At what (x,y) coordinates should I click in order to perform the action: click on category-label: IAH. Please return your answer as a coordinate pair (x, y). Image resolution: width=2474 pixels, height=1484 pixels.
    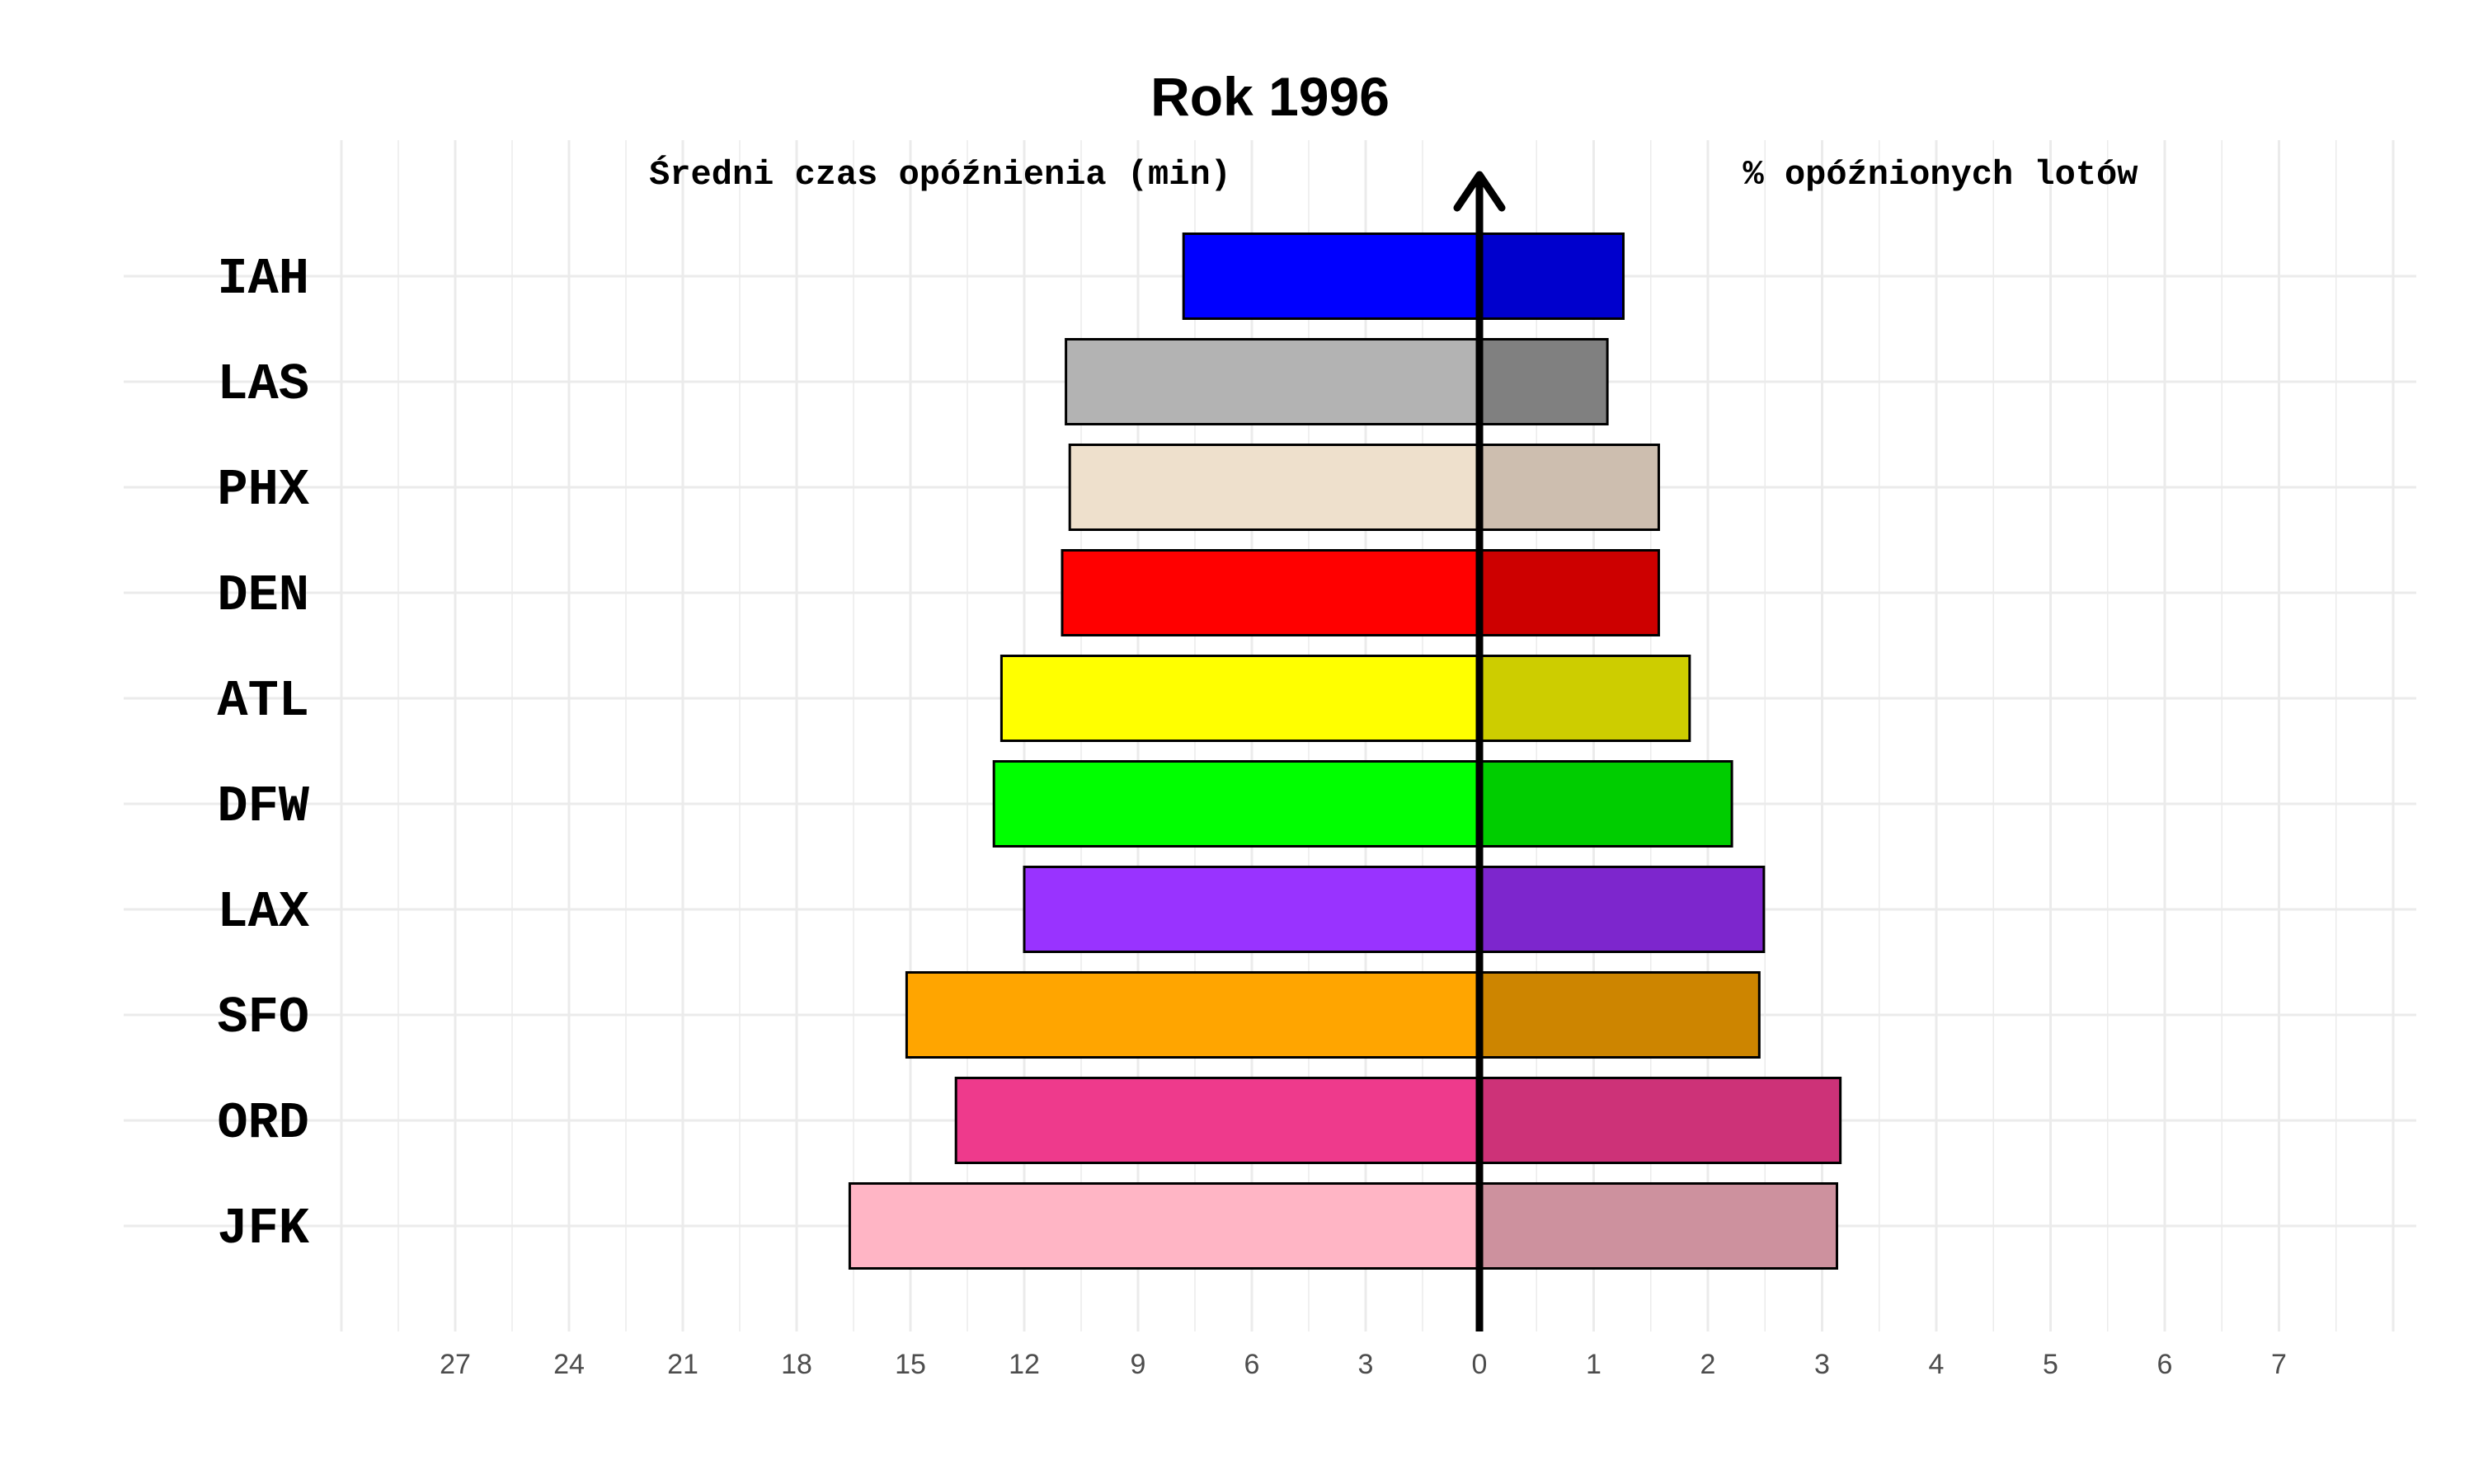
    Looking at the image, I should click on (263, 279).